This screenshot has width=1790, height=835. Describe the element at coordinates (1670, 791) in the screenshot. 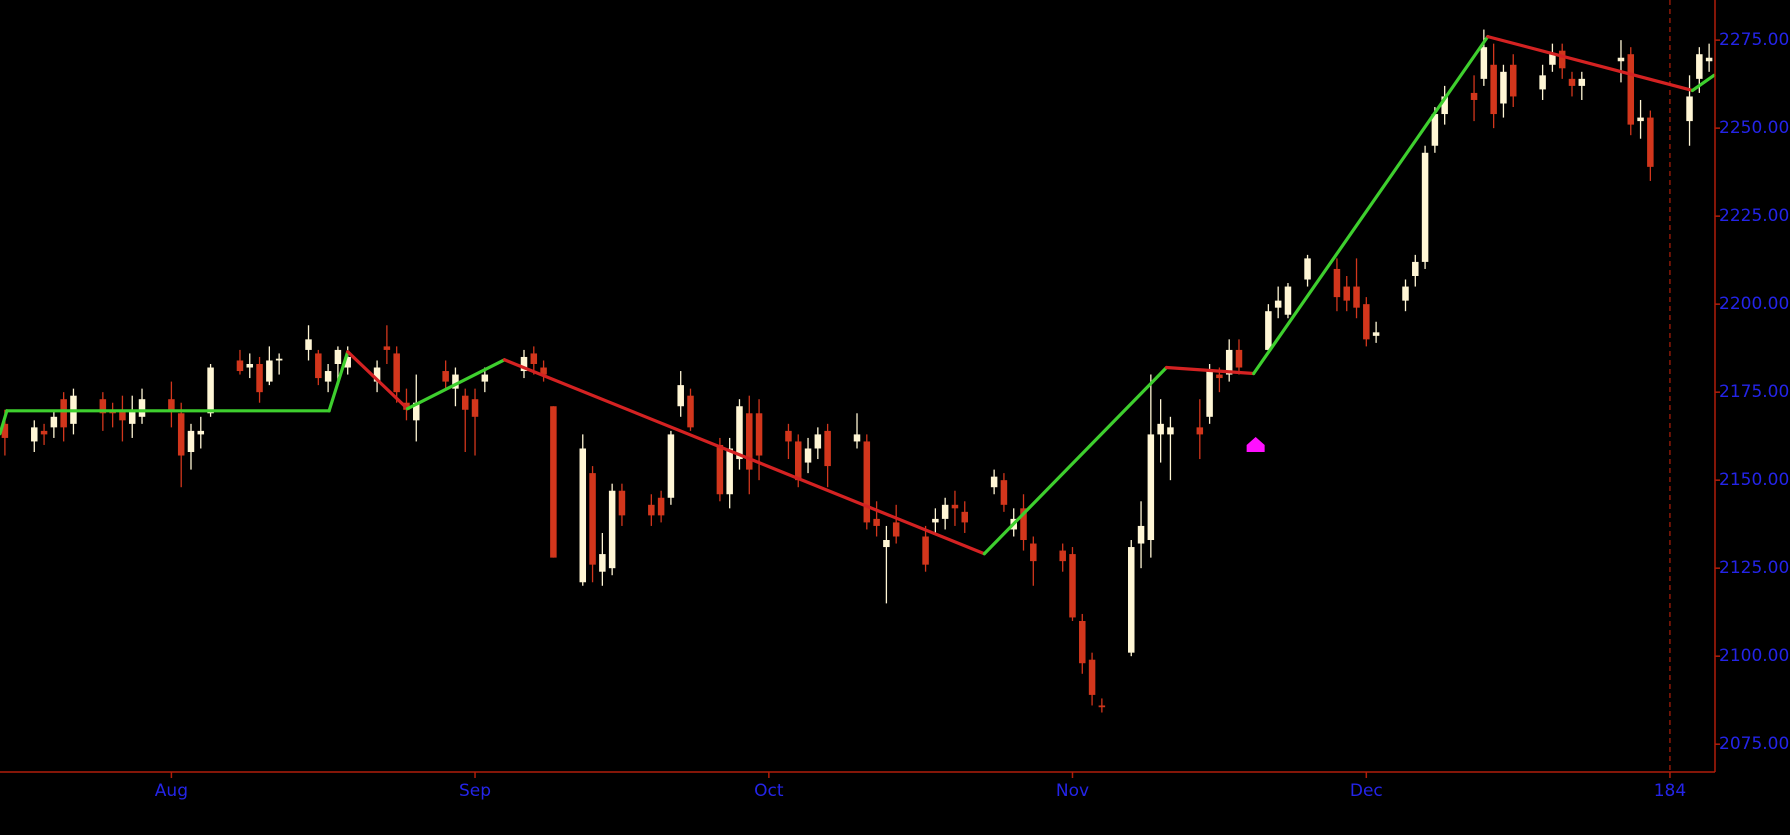

I see `x-tick-label: 184` at that location.